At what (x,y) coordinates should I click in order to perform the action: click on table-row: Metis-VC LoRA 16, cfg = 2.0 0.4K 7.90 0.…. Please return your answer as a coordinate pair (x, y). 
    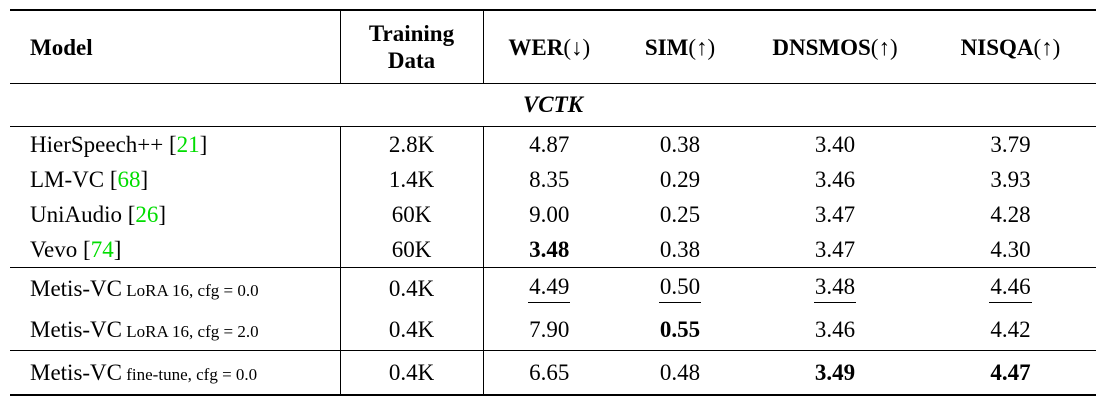
    Looking at the image, I should click on (553, 330).